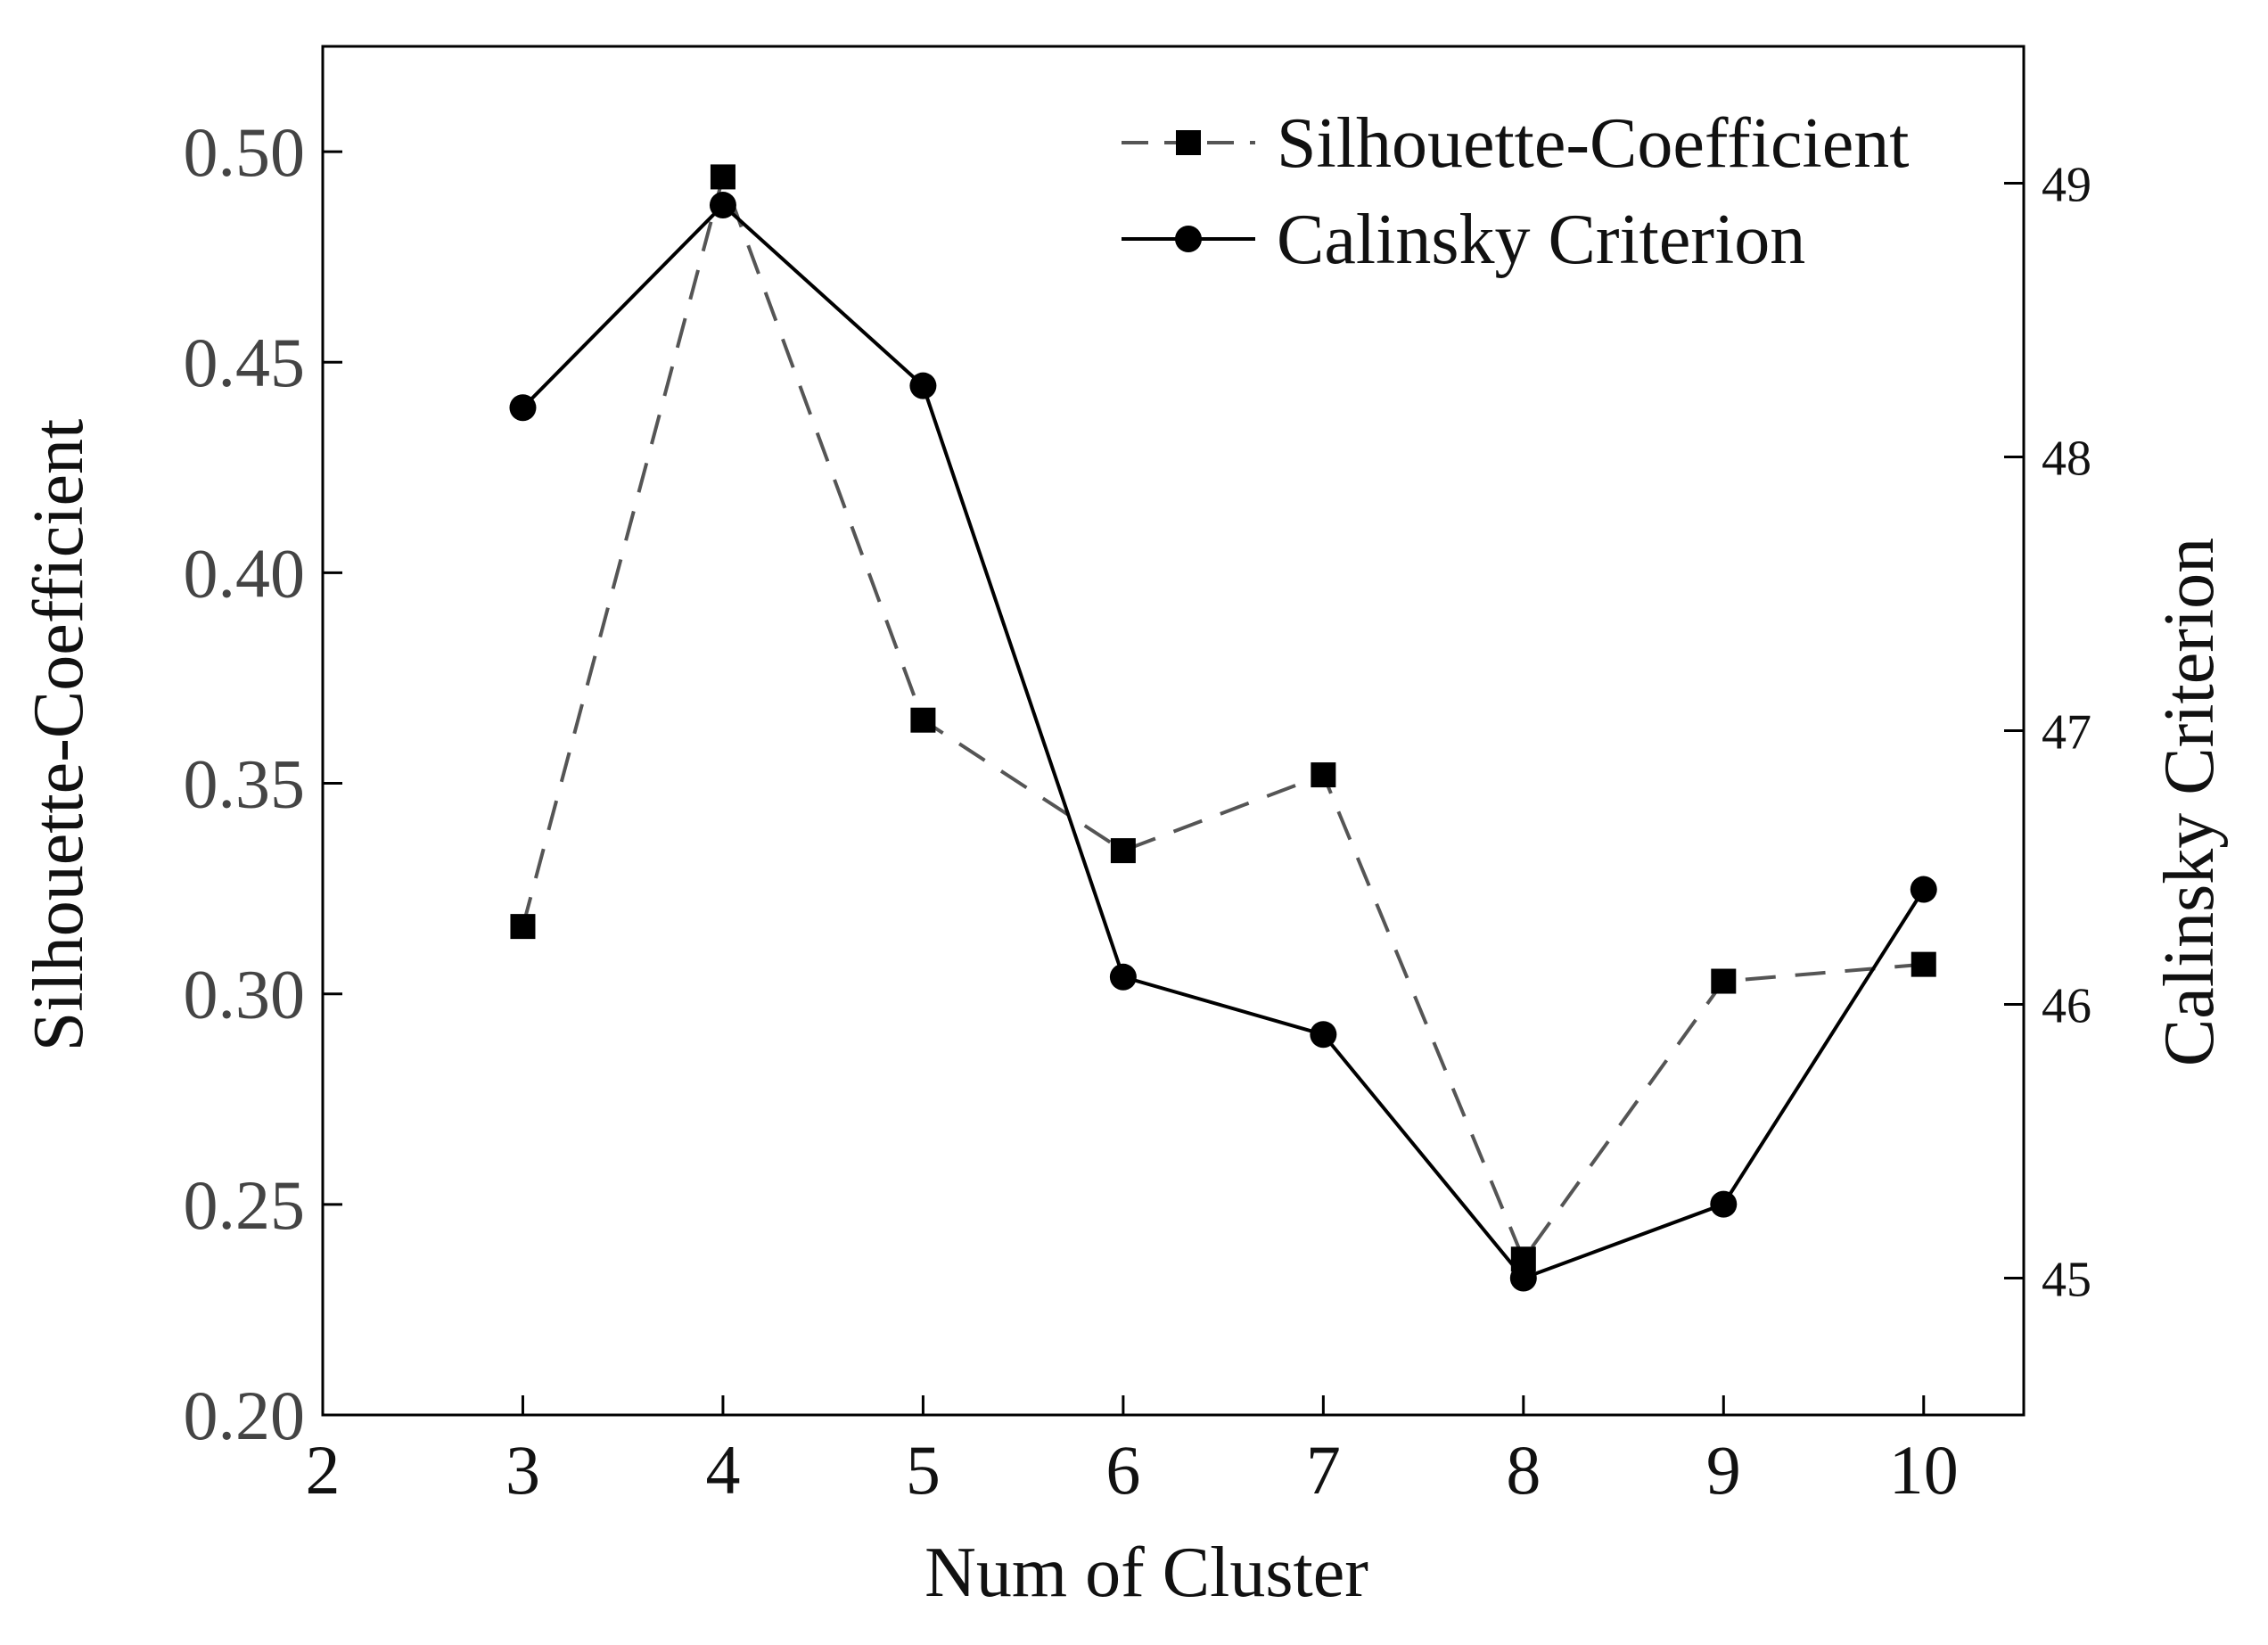  I want to click on x-tick-label: 7, so click(1323, 1470).